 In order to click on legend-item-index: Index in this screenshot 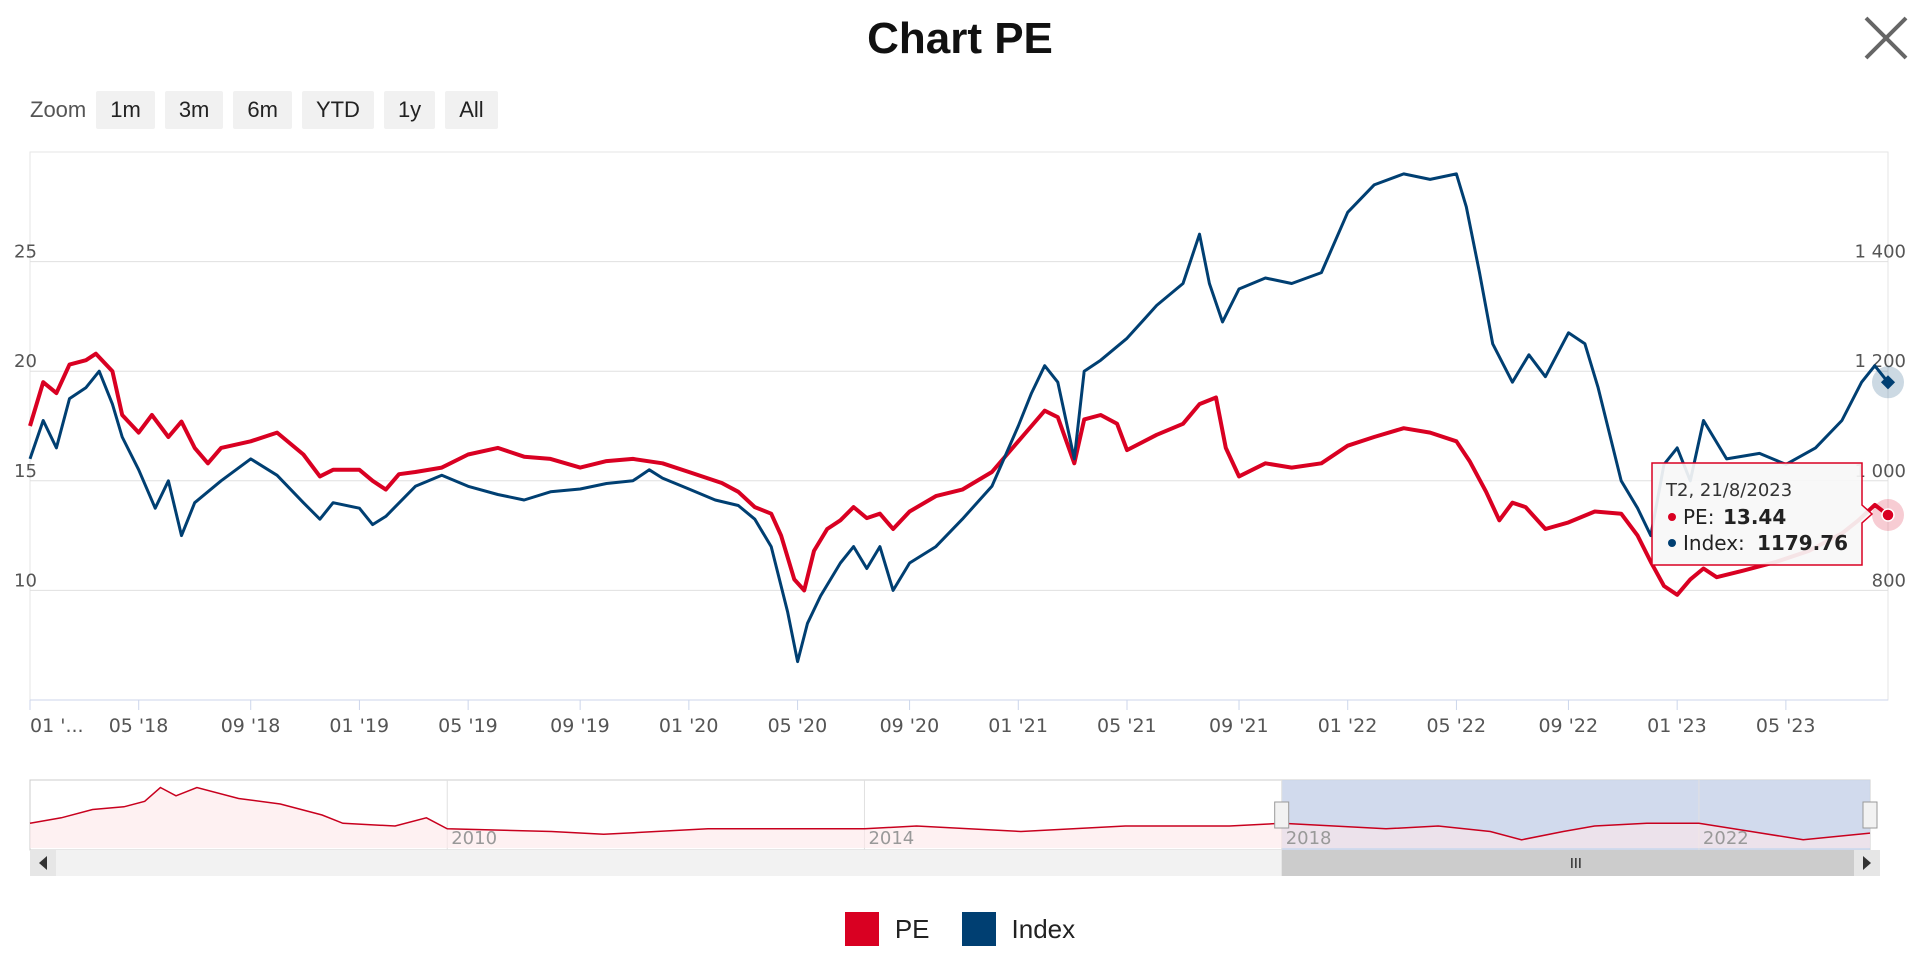, I will do `click(1018, 929)`.